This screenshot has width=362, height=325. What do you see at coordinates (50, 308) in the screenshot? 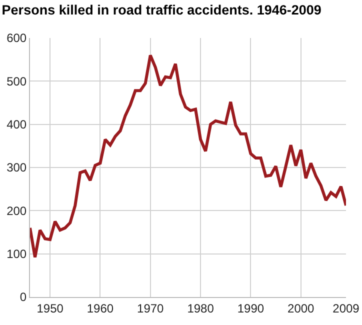
I see `x-tick-label: 1950` at bounding box center [50, 308].